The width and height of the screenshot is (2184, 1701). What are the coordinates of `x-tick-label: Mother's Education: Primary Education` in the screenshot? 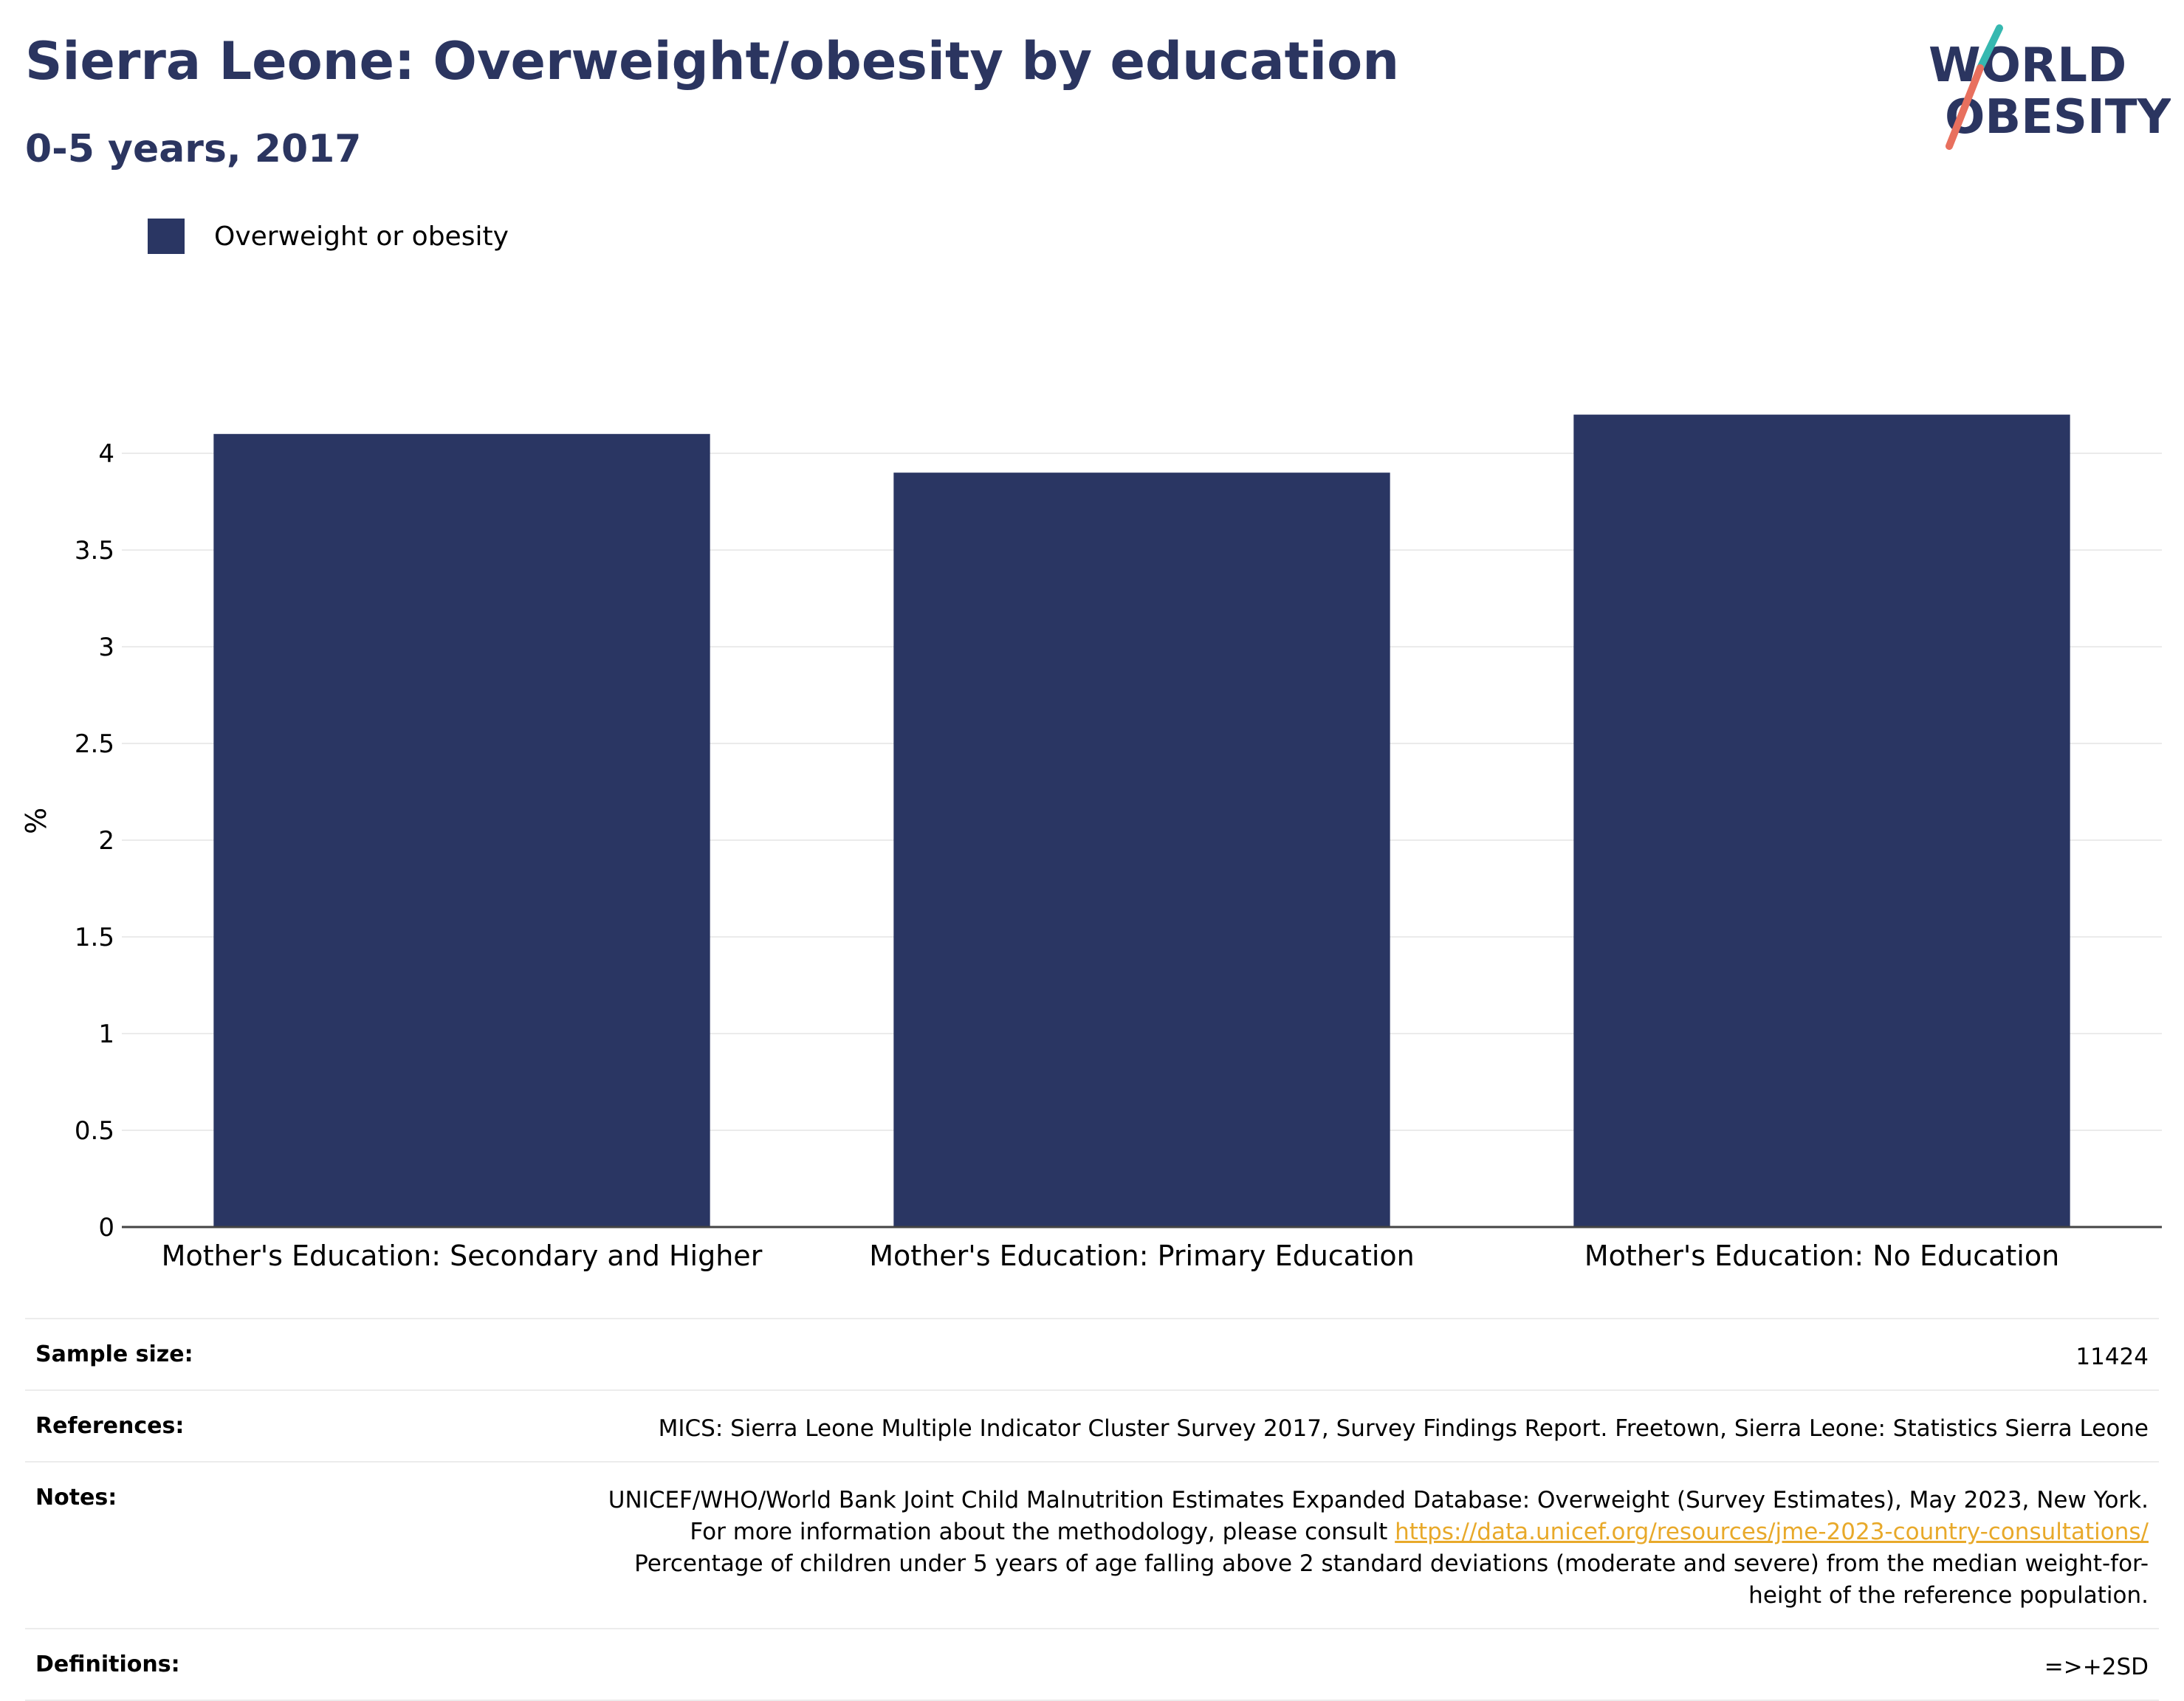 It's located at (1142, 1256).